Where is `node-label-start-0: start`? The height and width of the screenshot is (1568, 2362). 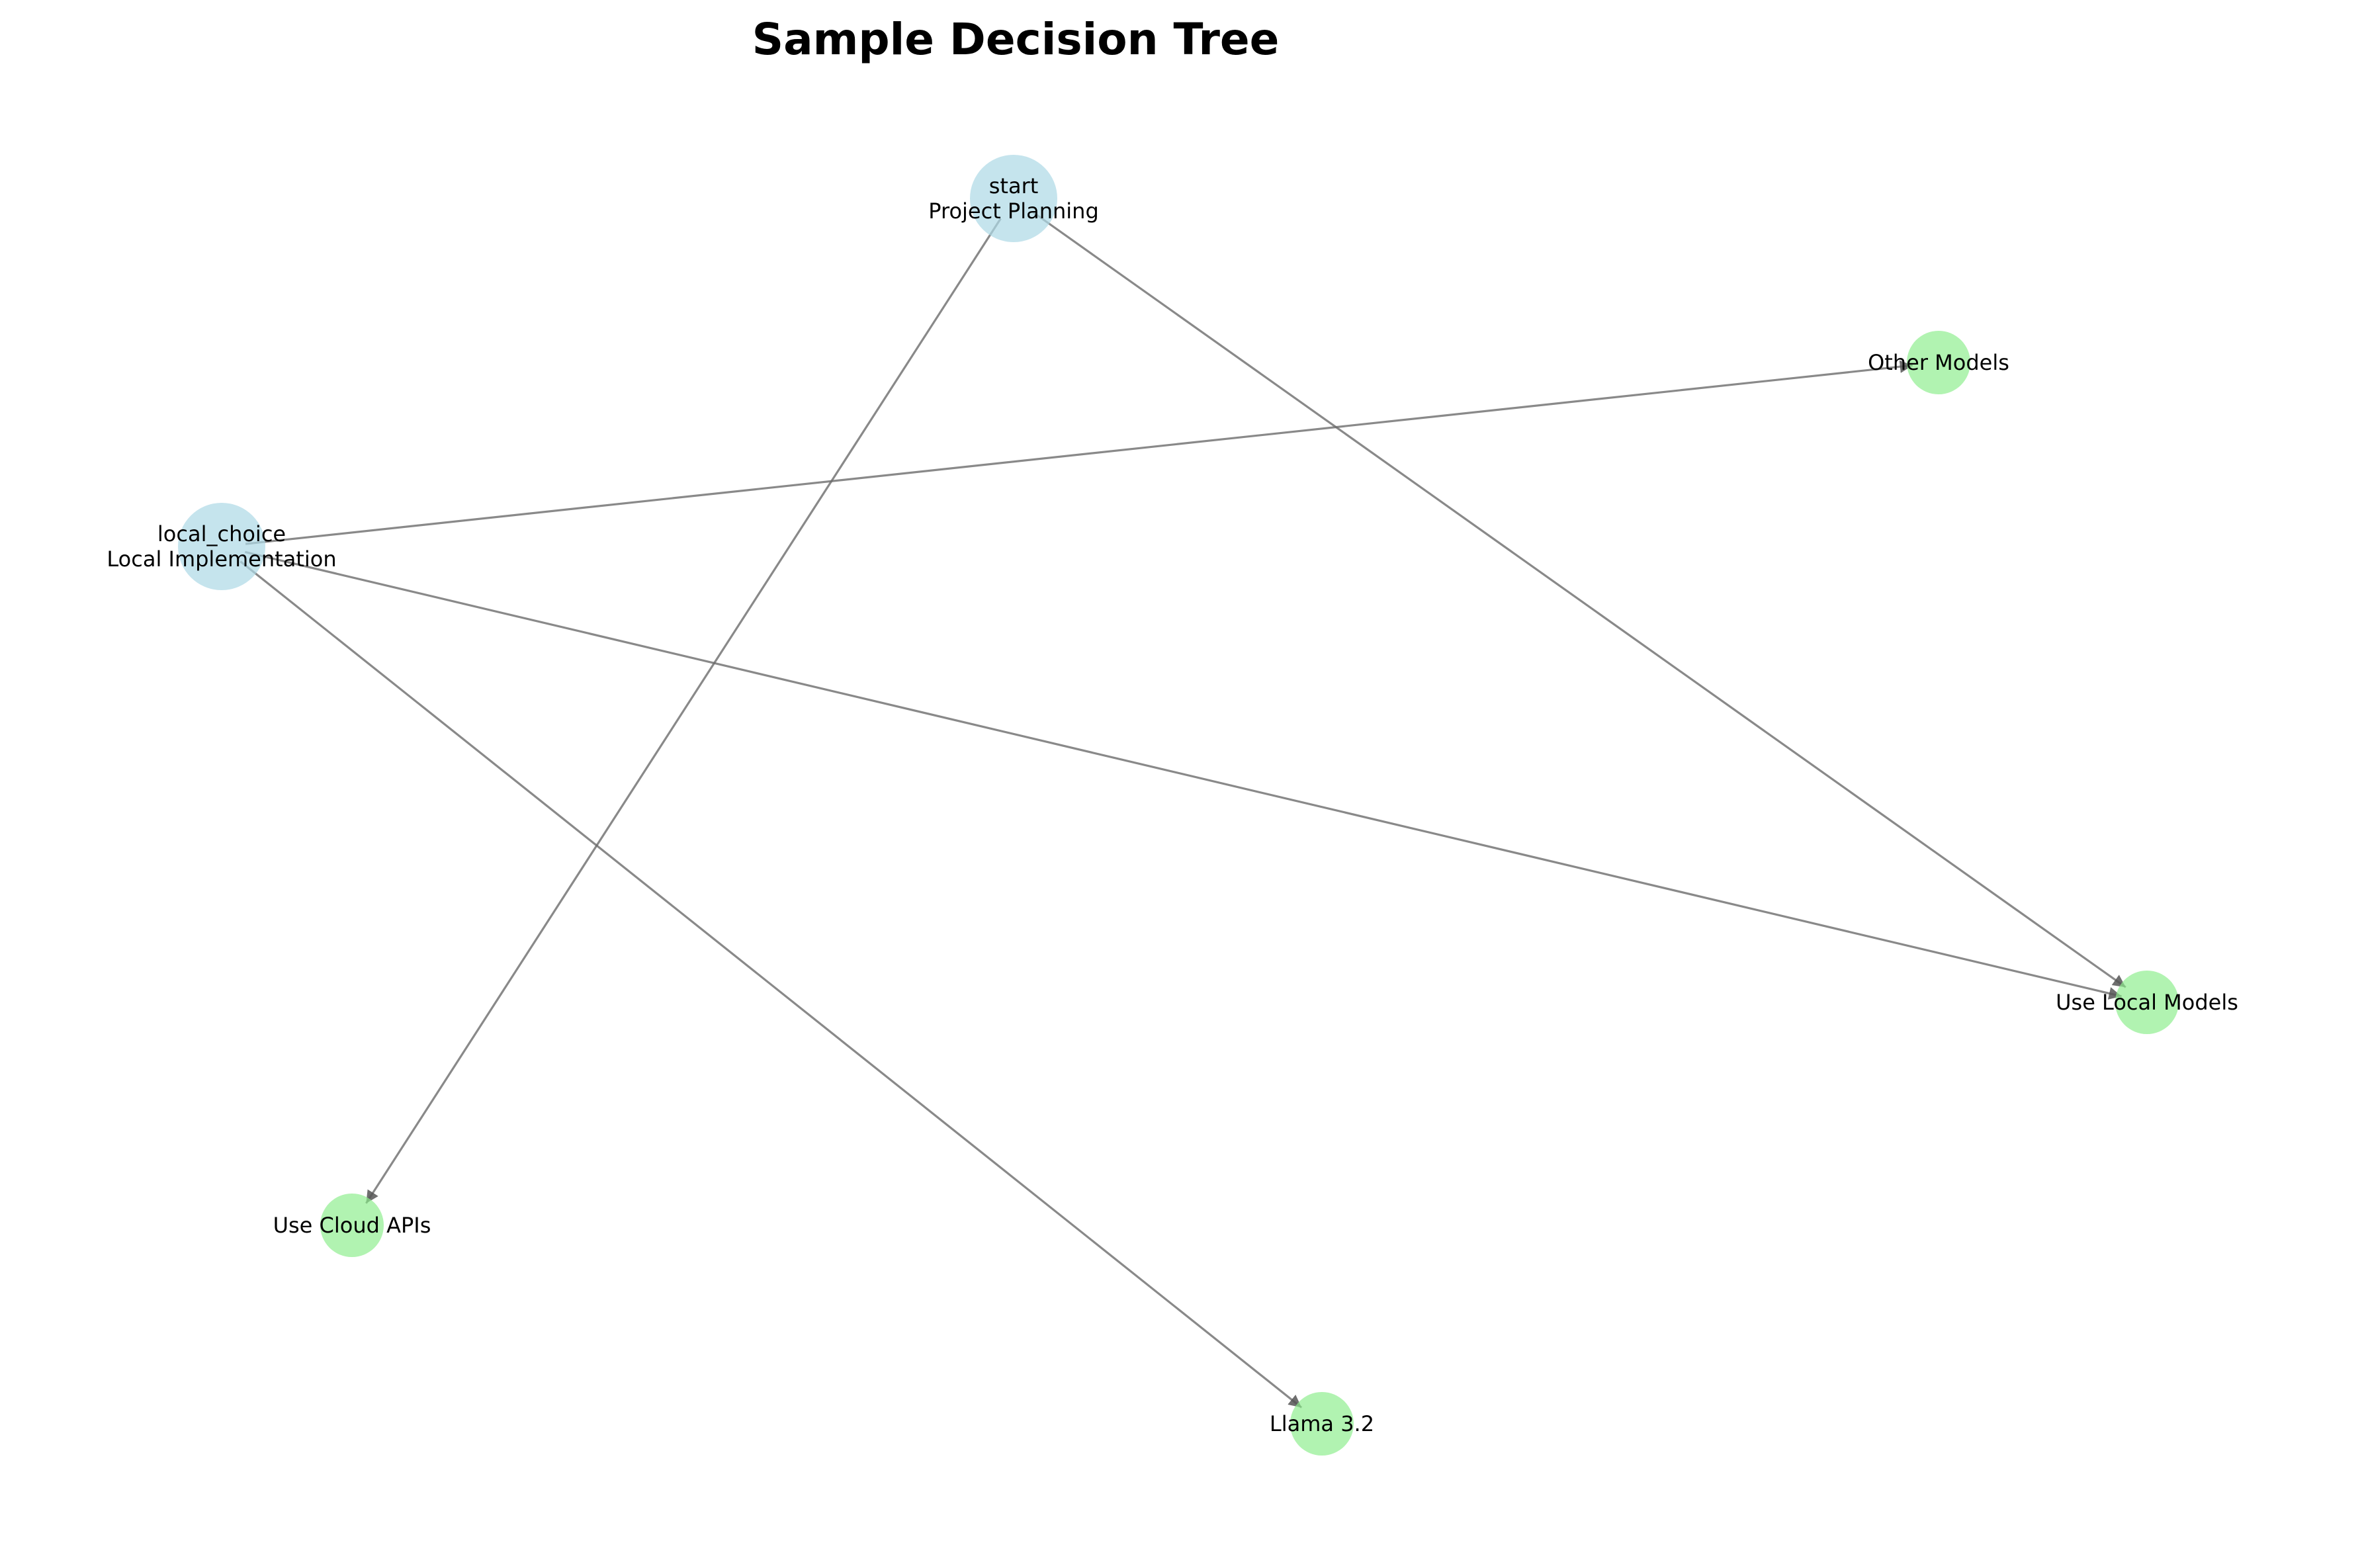
node-label-start-0: start is located at coordinates (1014, 185).